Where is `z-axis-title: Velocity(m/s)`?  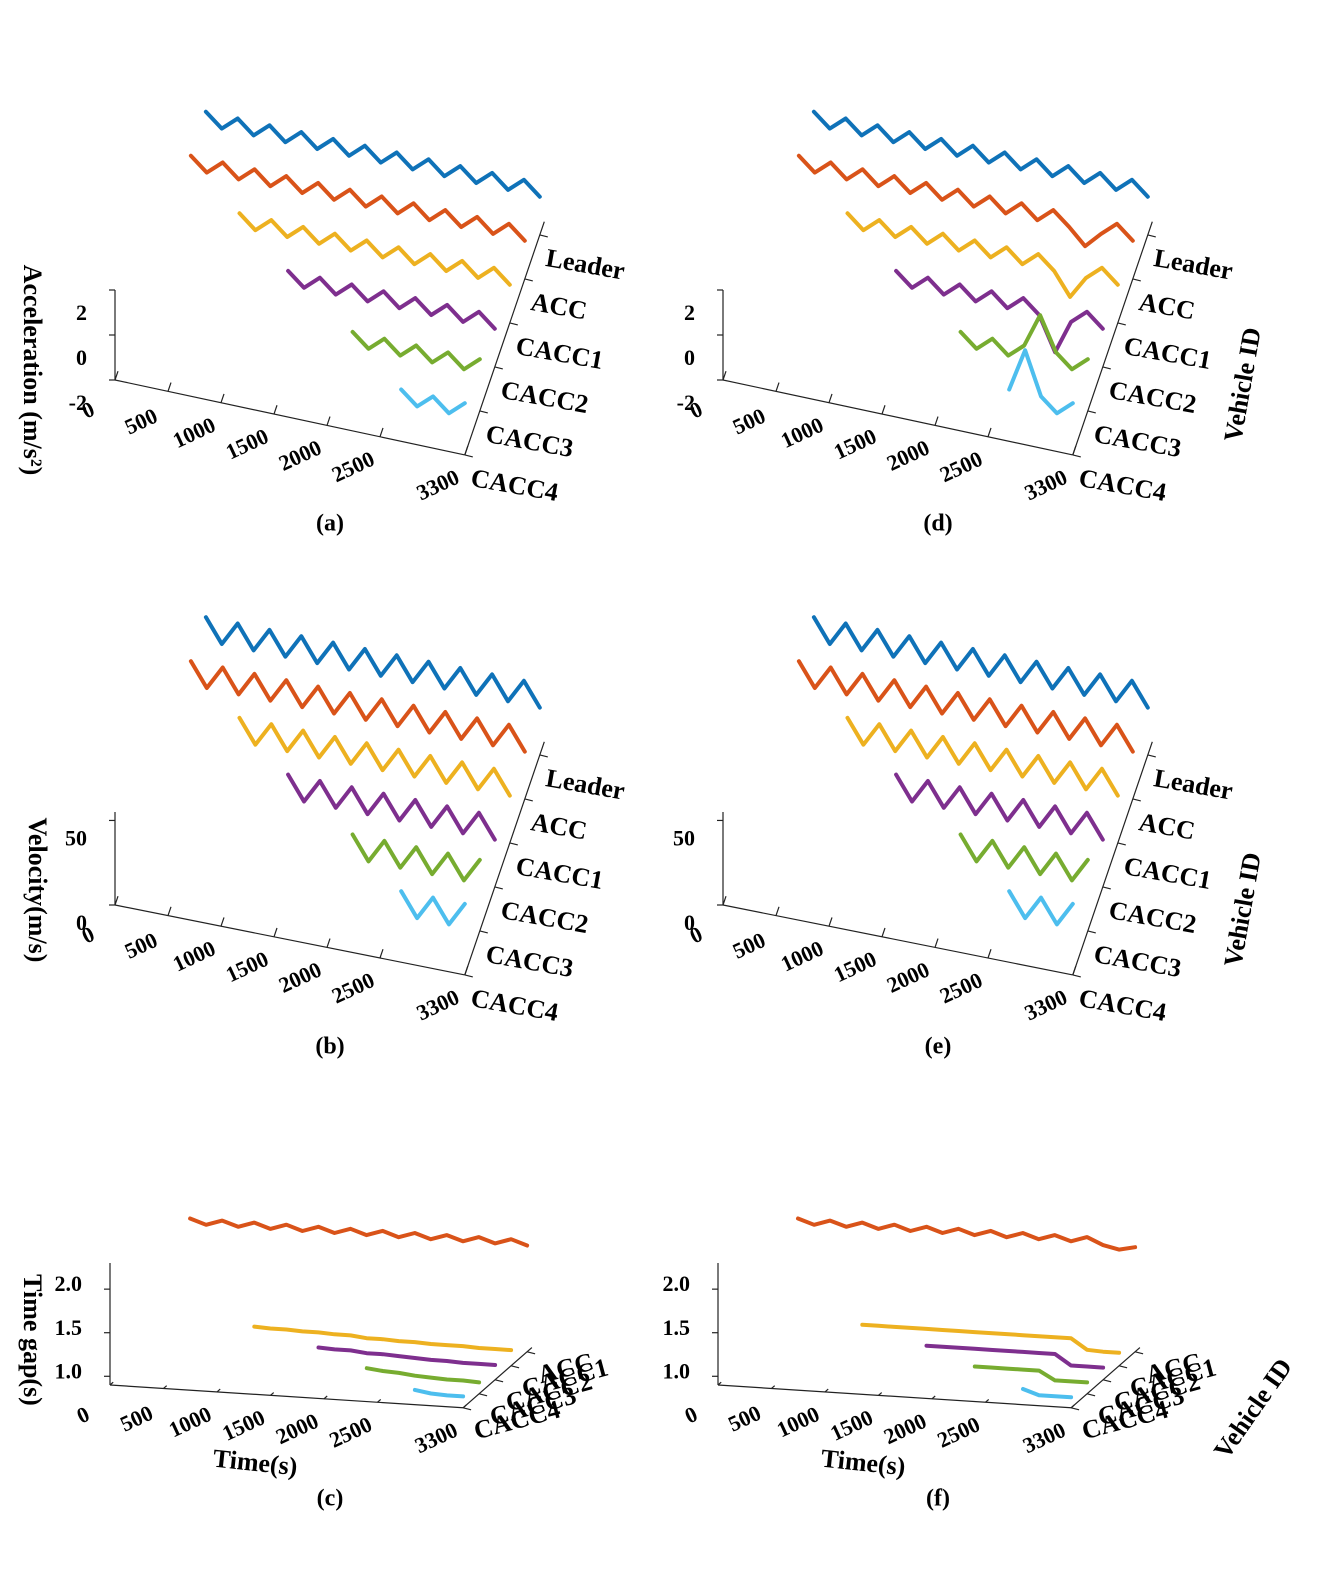
z-axis-title: Velocity(m/s) is located at coordinates (37, 890).